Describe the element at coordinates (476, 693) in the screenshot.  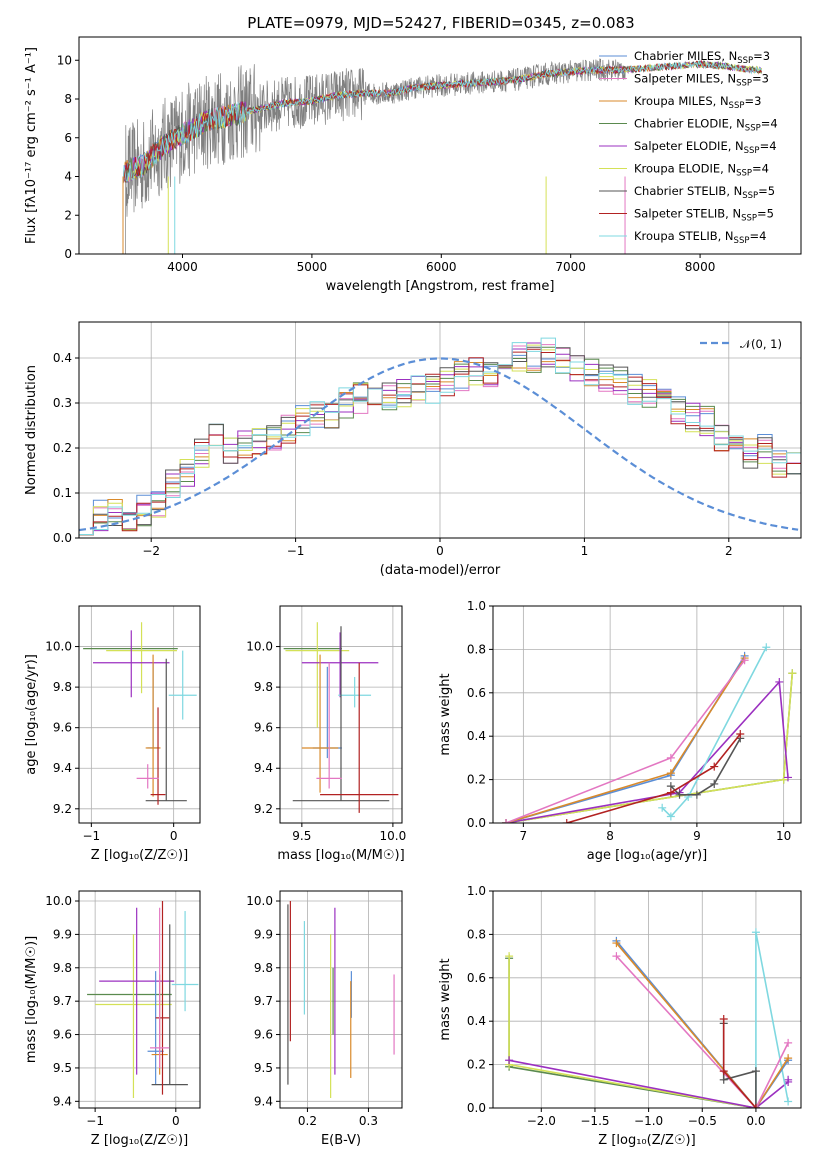
I see `y-tick-label: 0.6` at that location.